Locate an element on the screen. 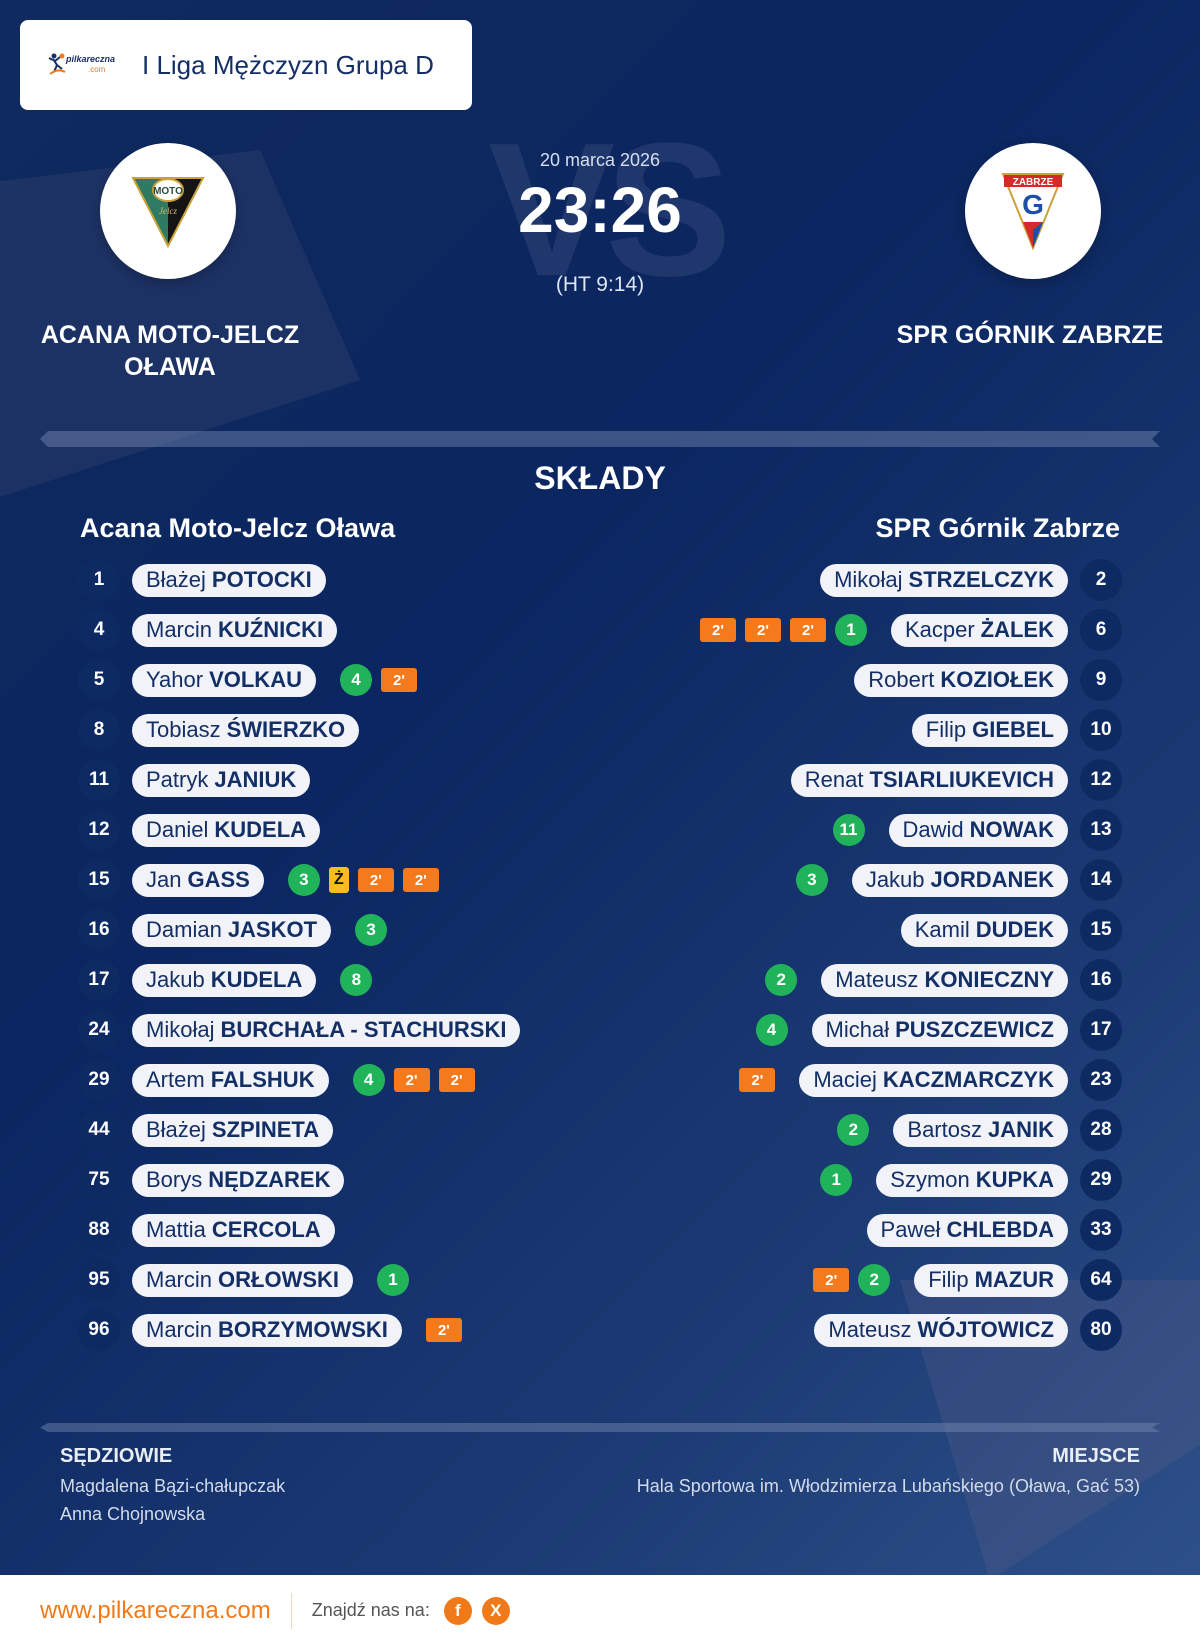 The width and height of the screenshot is (1200, 1646). player-row: 8 Tobiasz ŚWIERZKO is located at coordinates (311, 730).